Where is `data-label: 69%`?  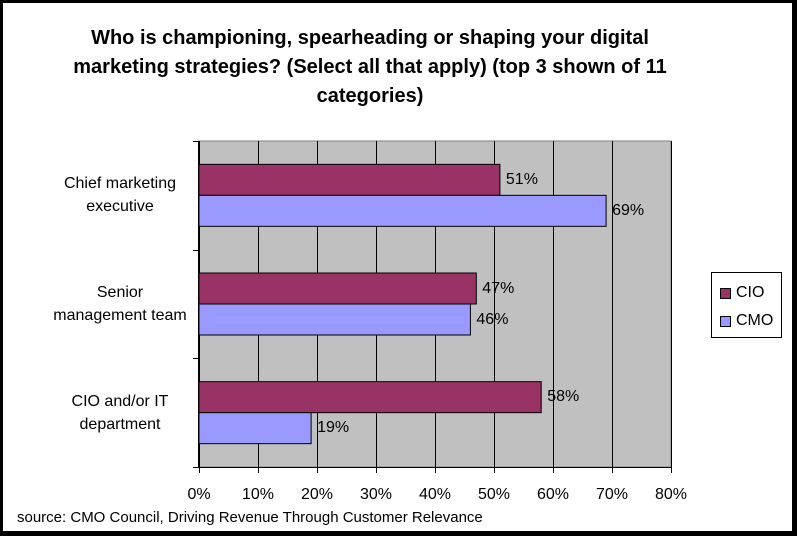
data-label: 69% is located at coordinates (628, 210).